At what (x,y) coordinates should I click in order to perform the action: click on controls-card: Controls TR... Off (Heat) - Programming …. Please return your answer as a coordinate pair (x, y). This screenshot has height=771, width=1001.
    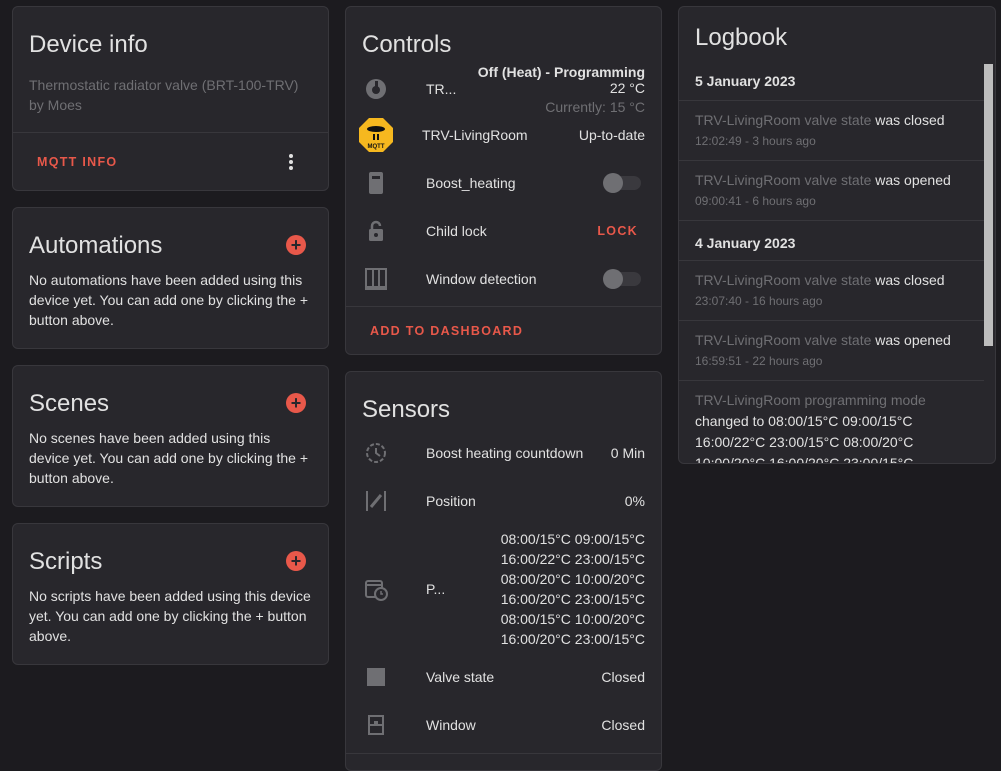
    Looking at the image, I should click on (503, 180).